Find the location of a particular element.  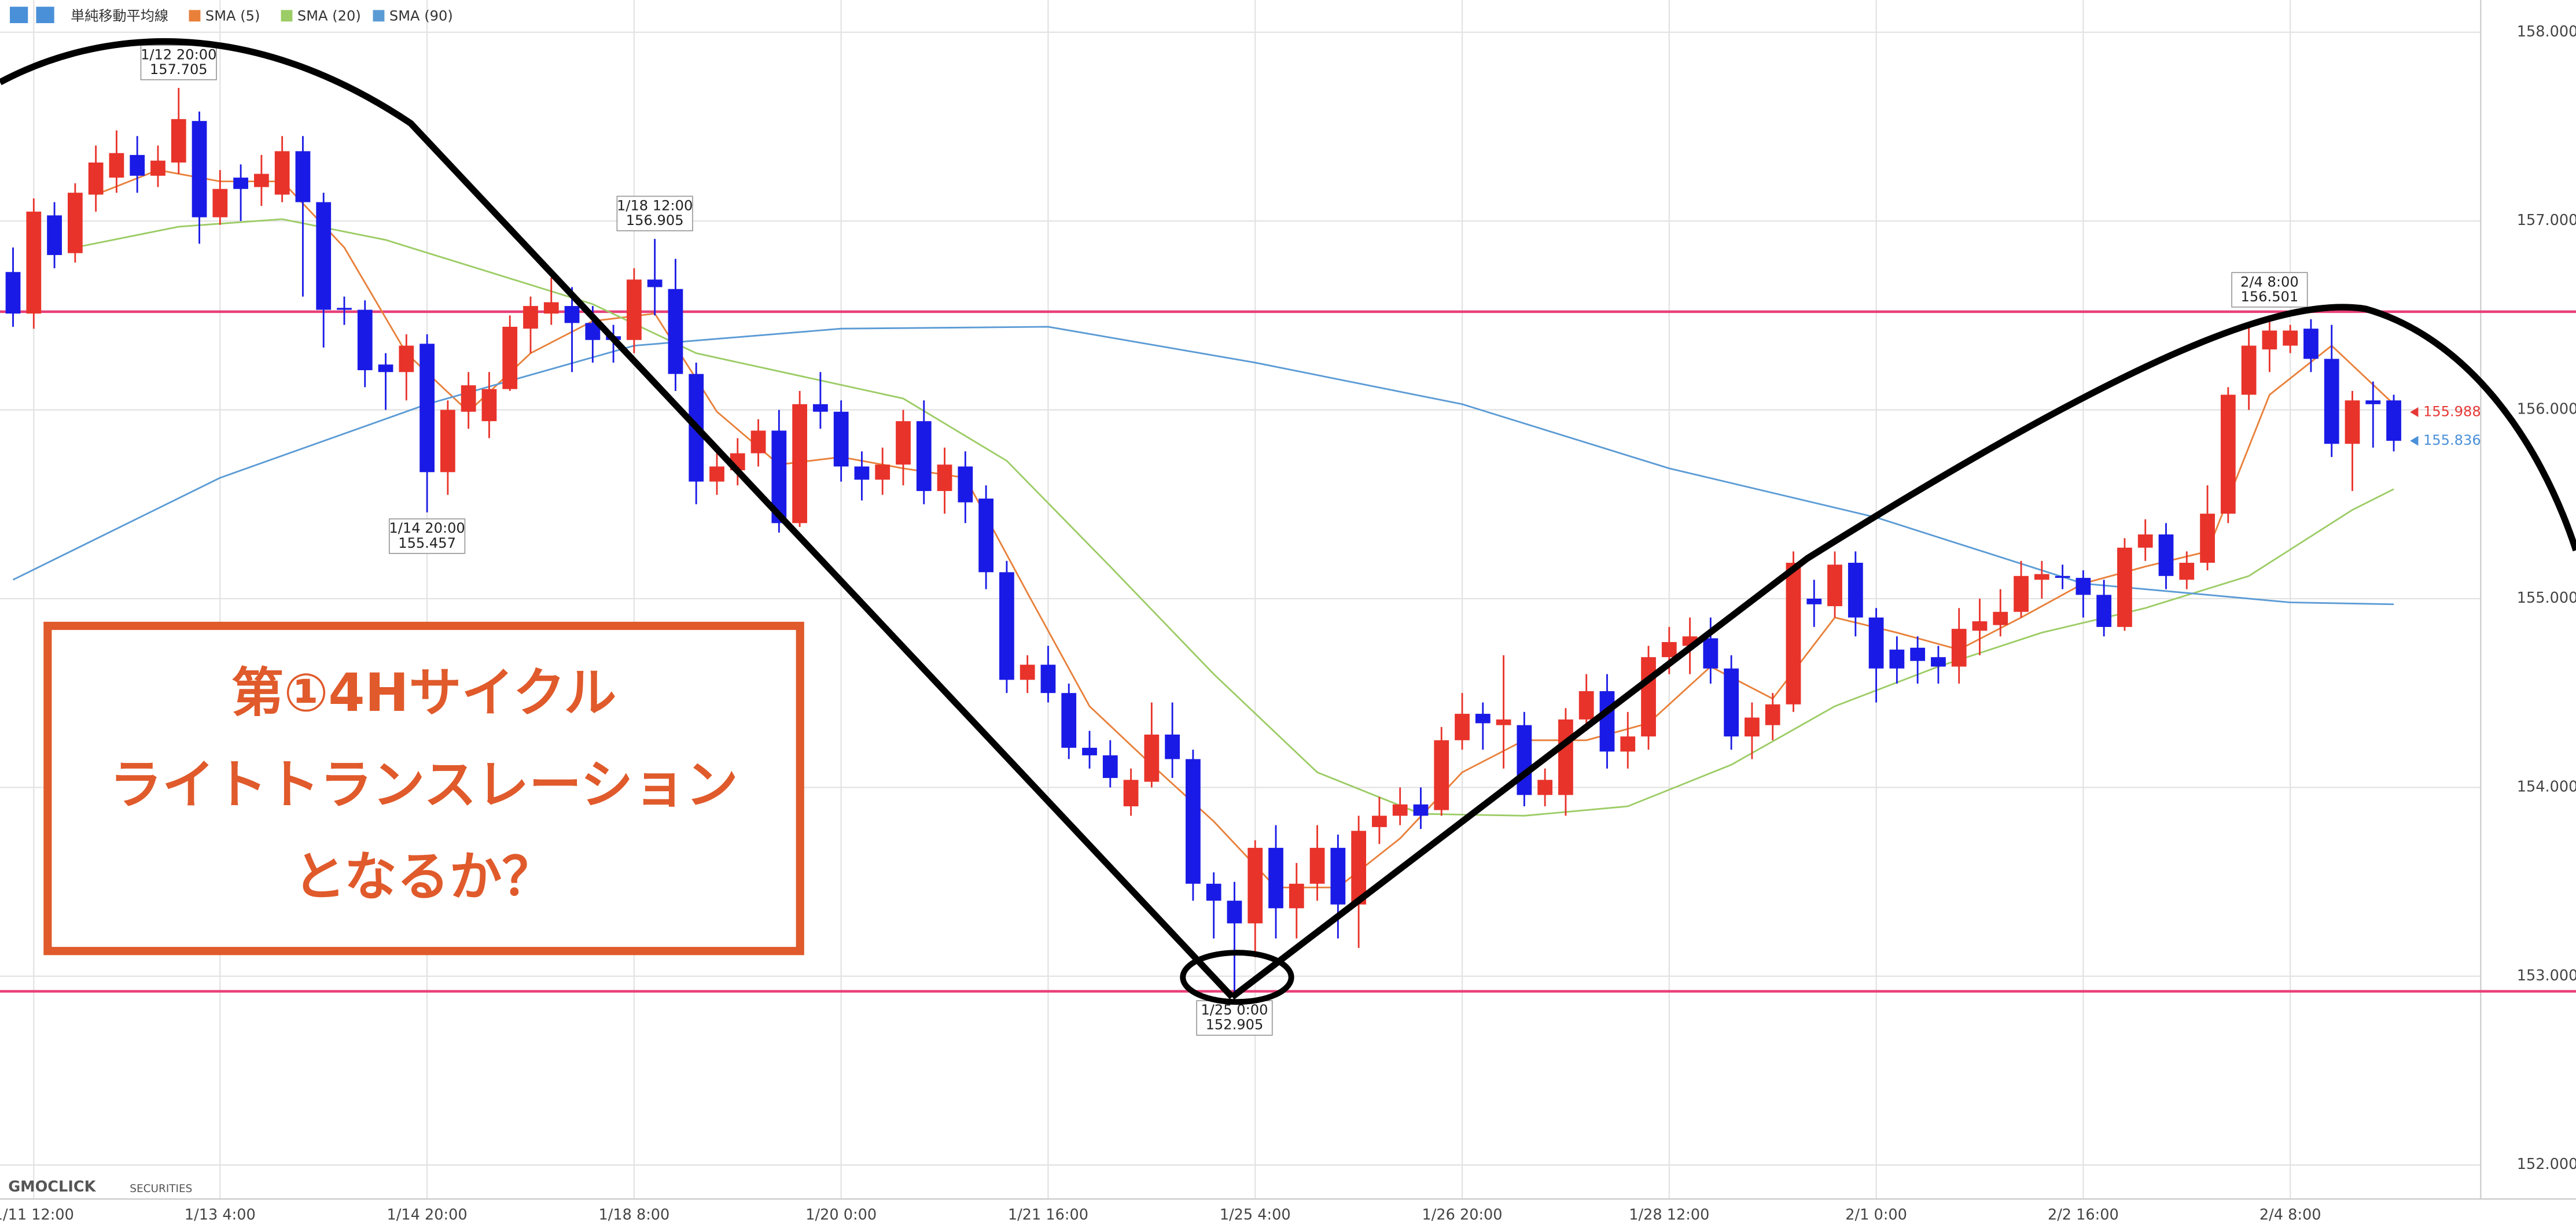

callout-value: 156.501 is located at coordinates (2269, 297).